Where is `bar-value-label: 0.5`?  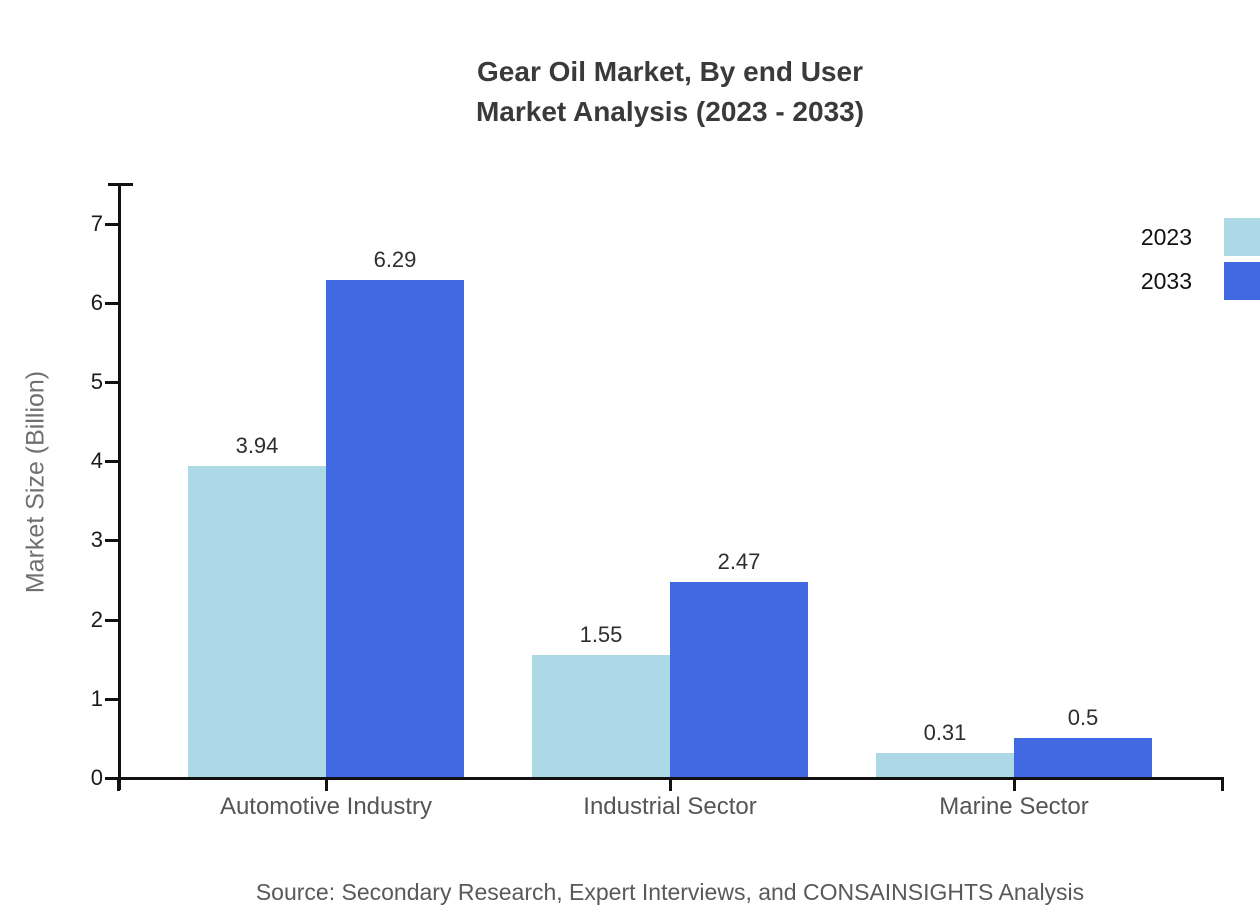
bar-value-label: 0.5 is located at coordinates (1083, 717).